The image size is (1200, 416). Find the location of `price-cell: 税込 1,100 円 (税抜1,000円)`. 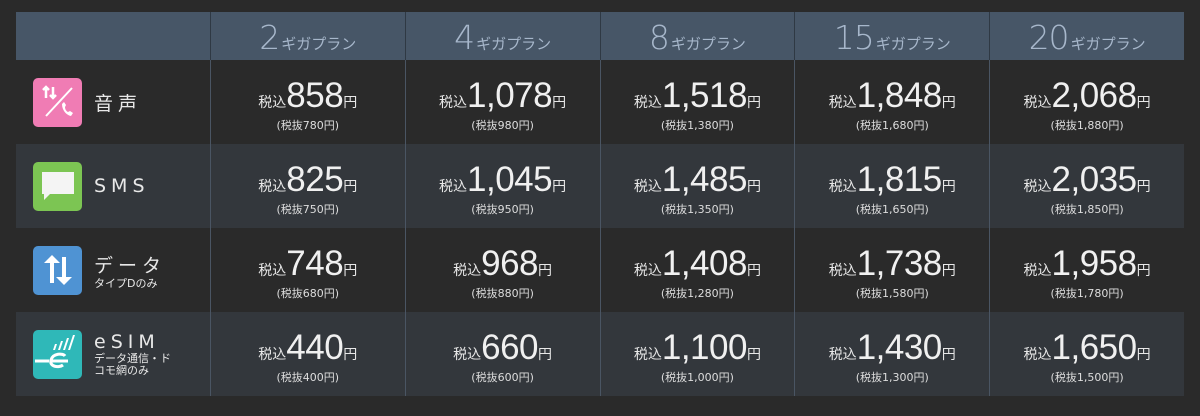

price-cell: 税込 1,100 円 (税抜1,000円) is located at coordinates (697, 354).